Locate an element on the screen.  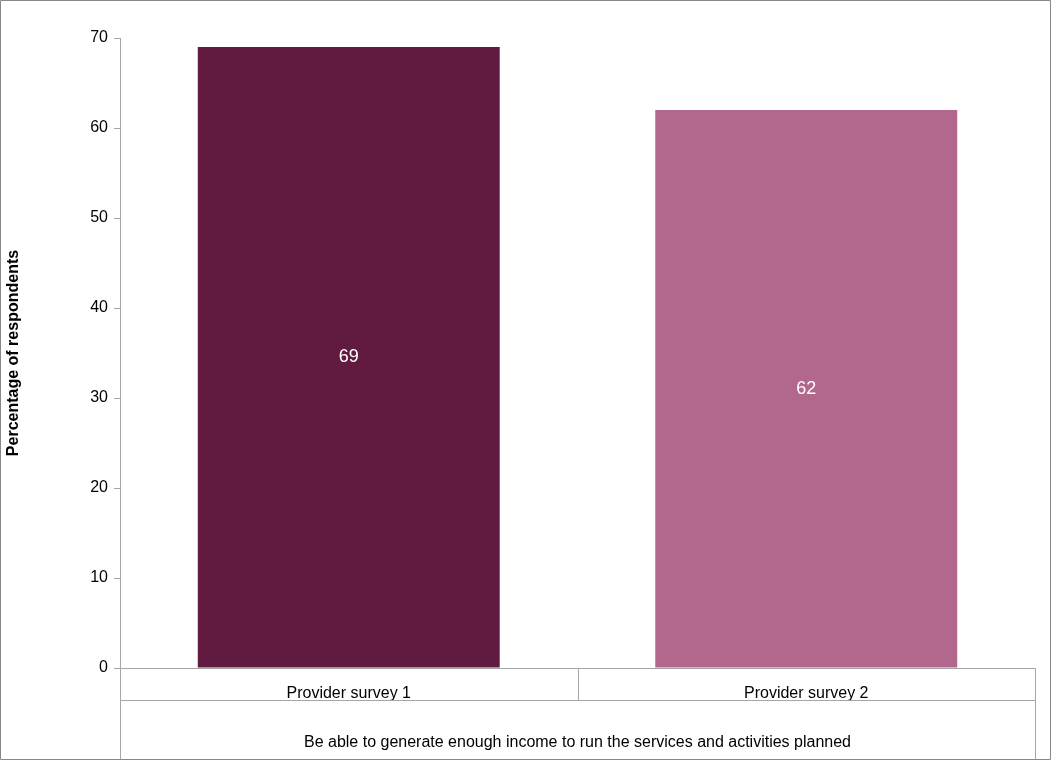
y-tick-label: 50 is located at coordinates (99, 217).